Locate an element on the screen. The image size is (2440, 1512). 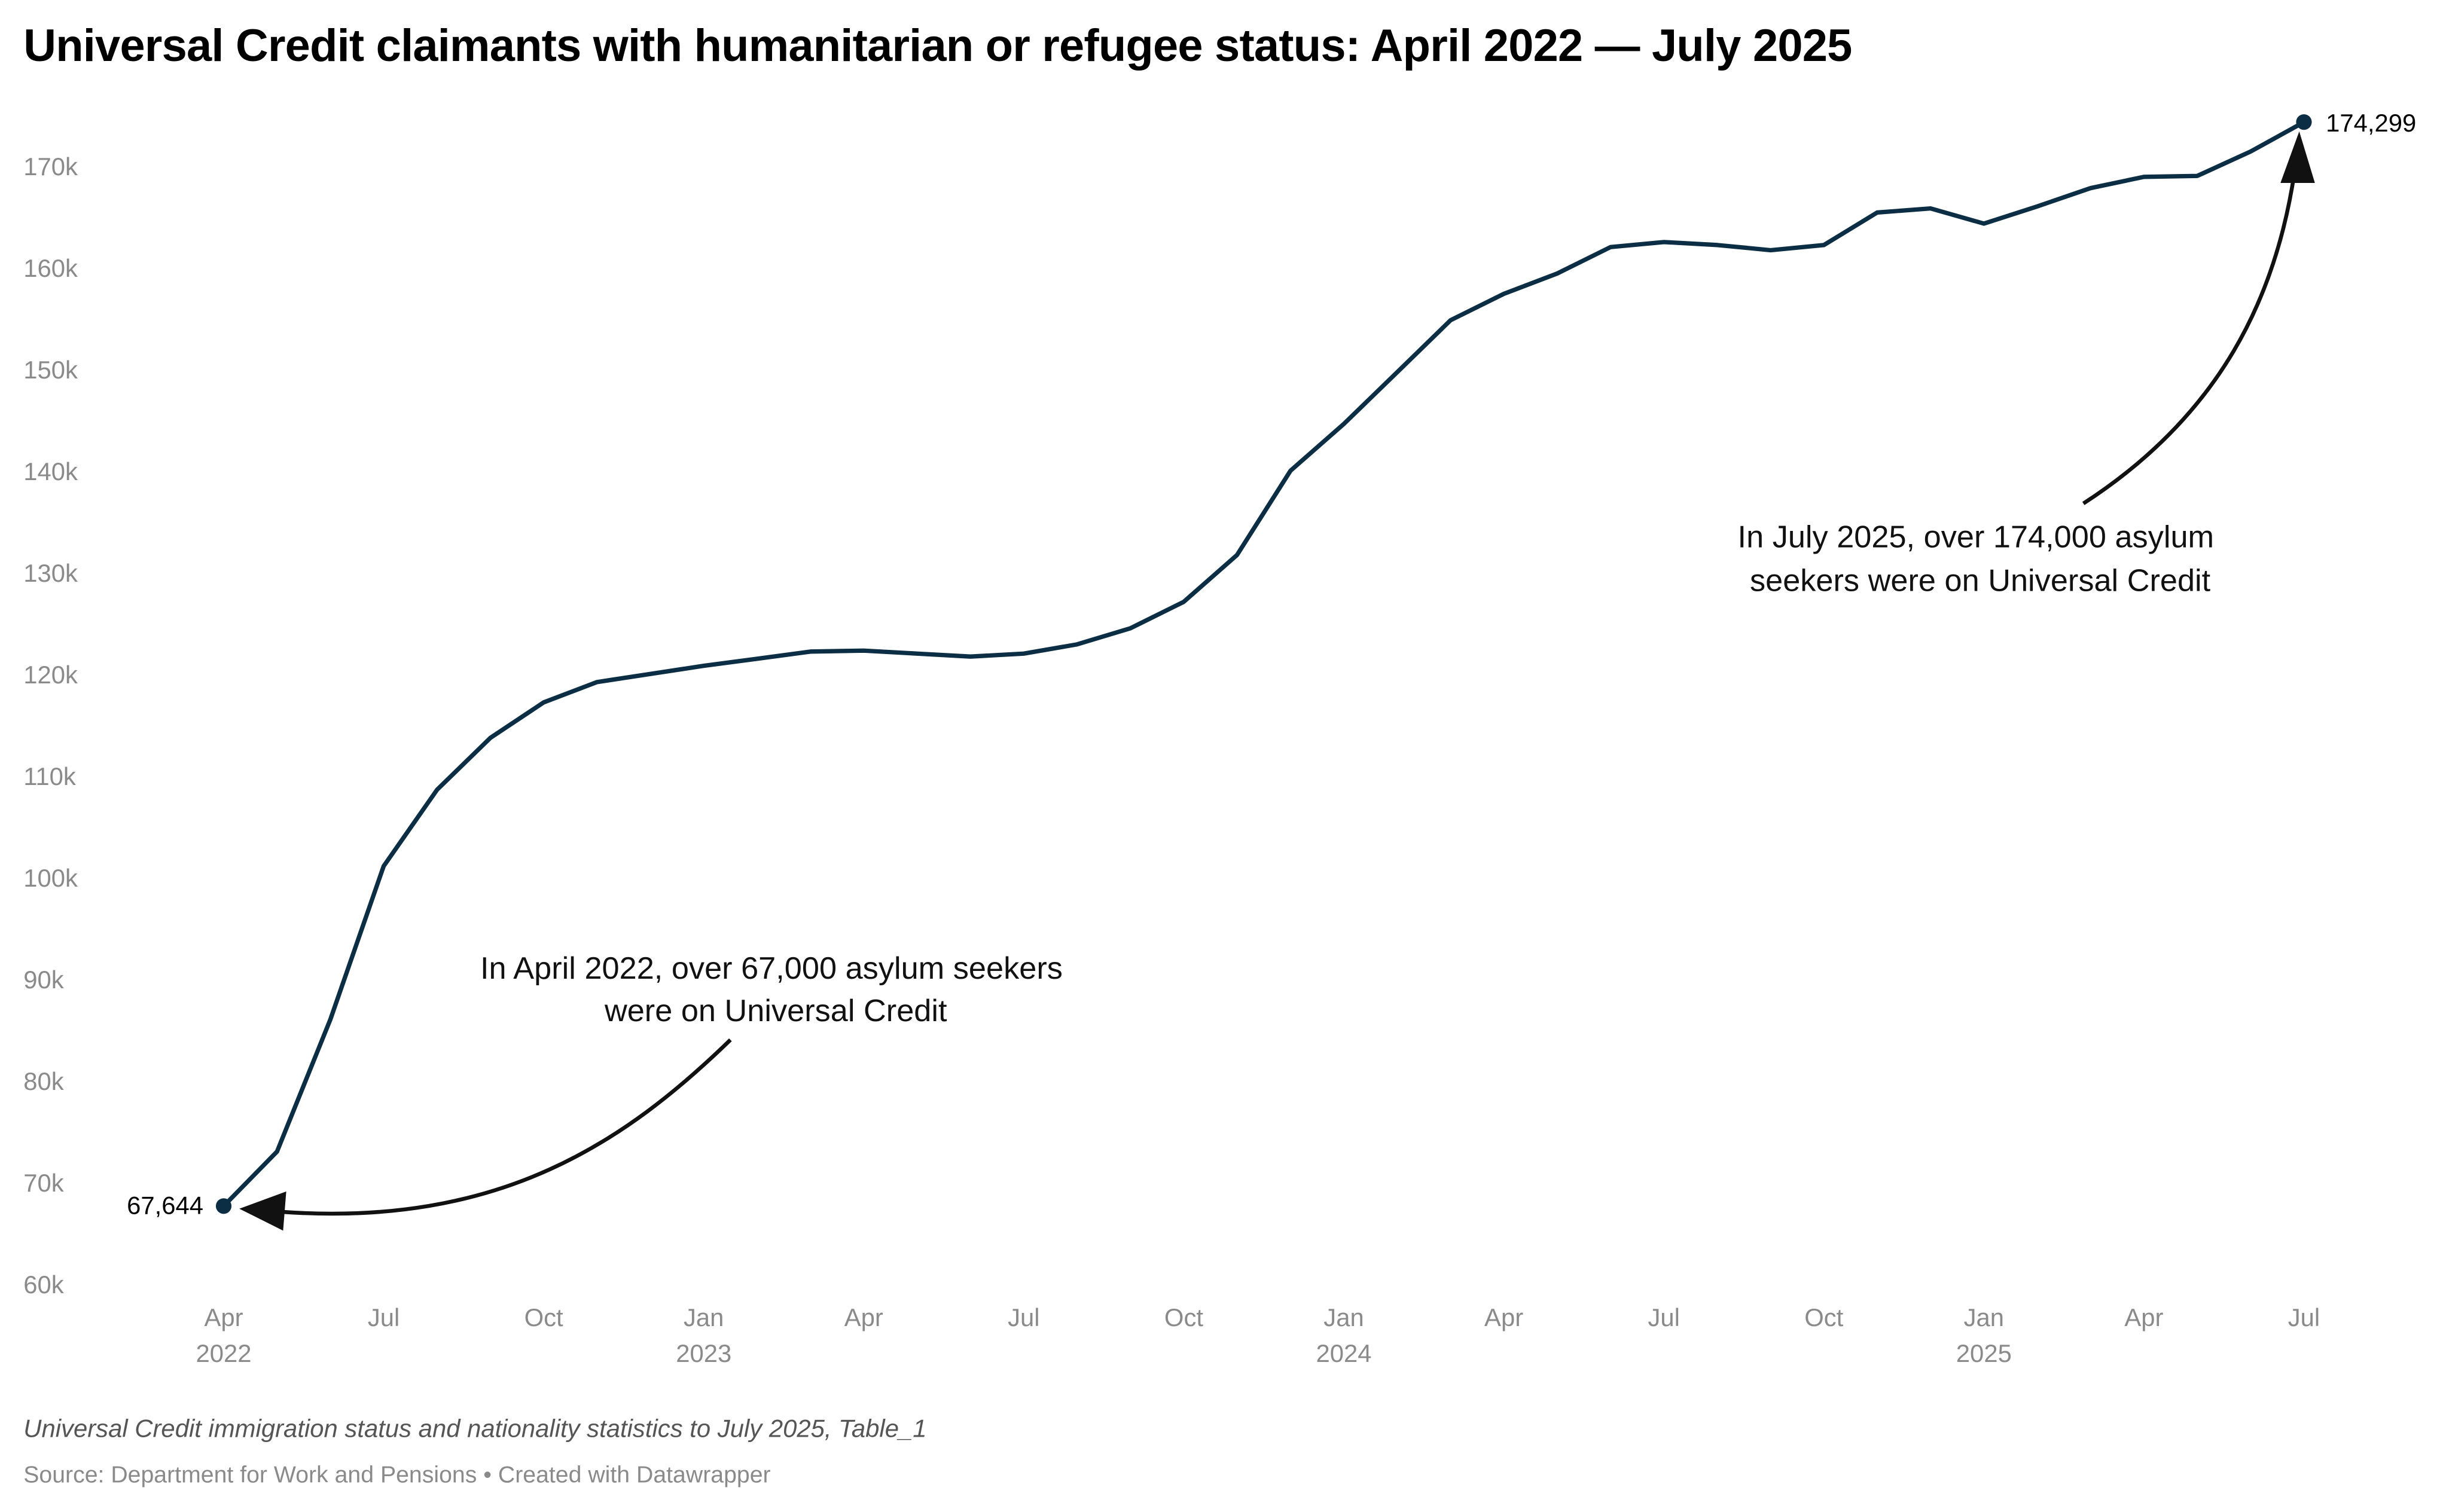
arrowhead-start is located at coordinates (262, 1211).